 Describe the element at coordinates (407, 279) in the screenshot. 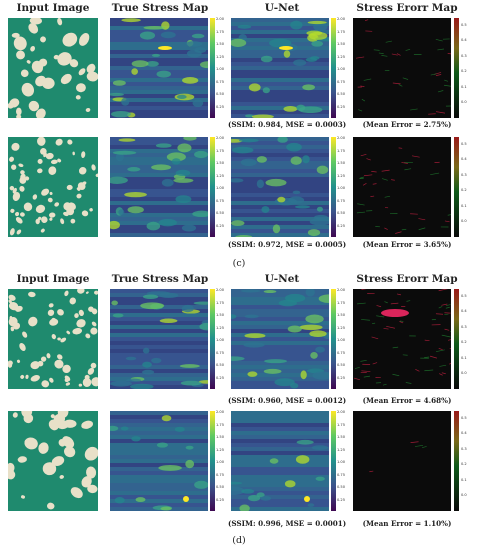

I see `header-stress-error-map-d: Stress Erorr Map` at that location.